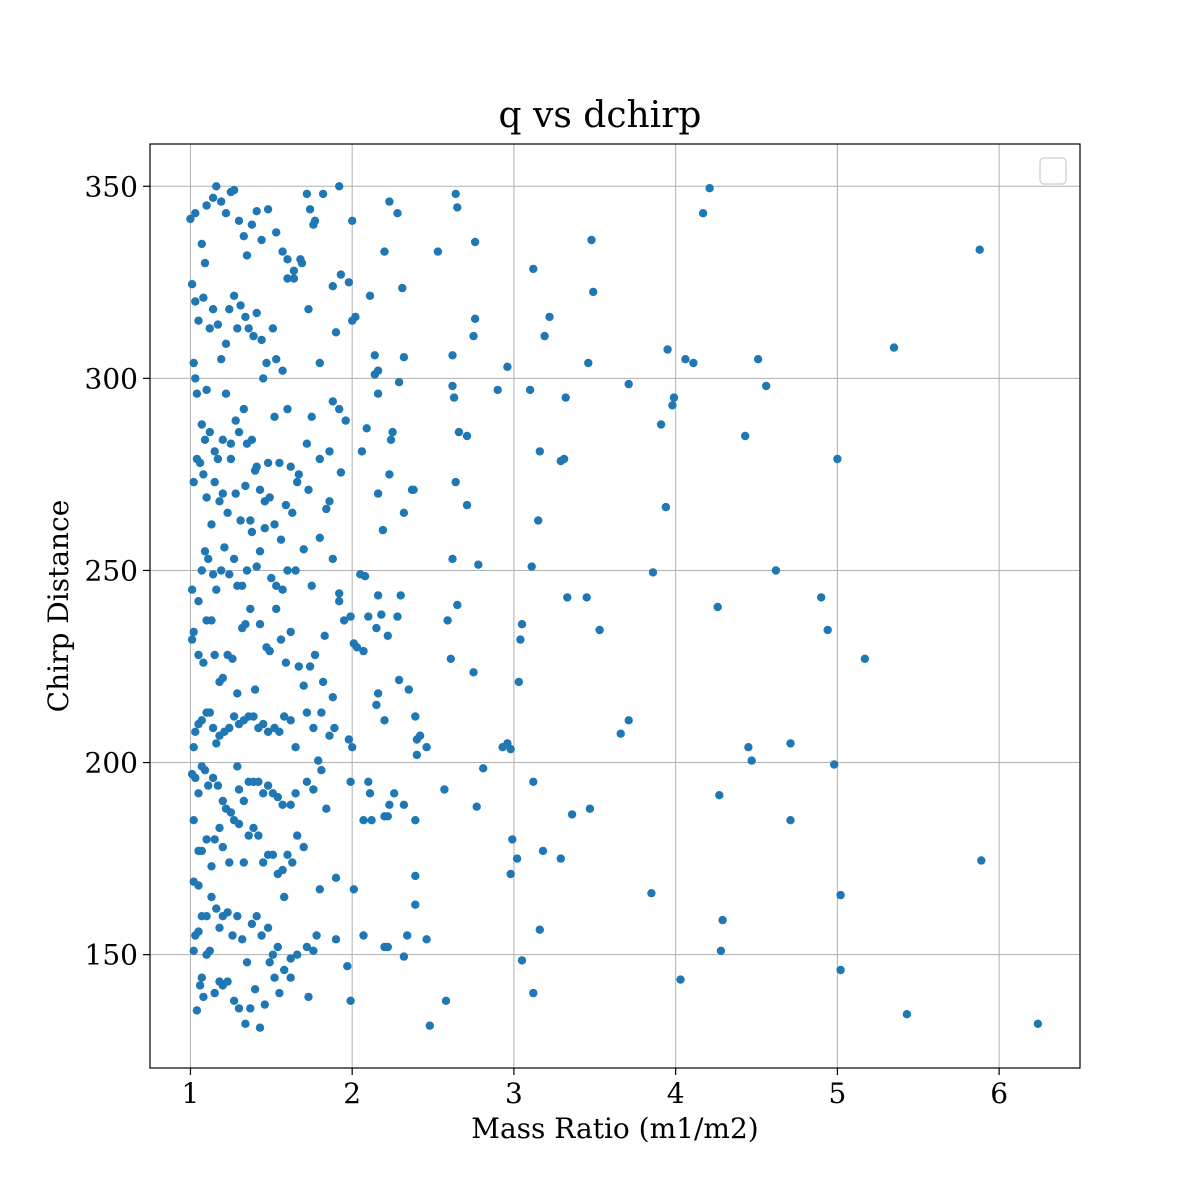 The image size is (1200, 1200). What do you see at coordinates (676, 1093) in the screenshot?
I see `x-tick-label: 4` at bounding box center [676, 1093].